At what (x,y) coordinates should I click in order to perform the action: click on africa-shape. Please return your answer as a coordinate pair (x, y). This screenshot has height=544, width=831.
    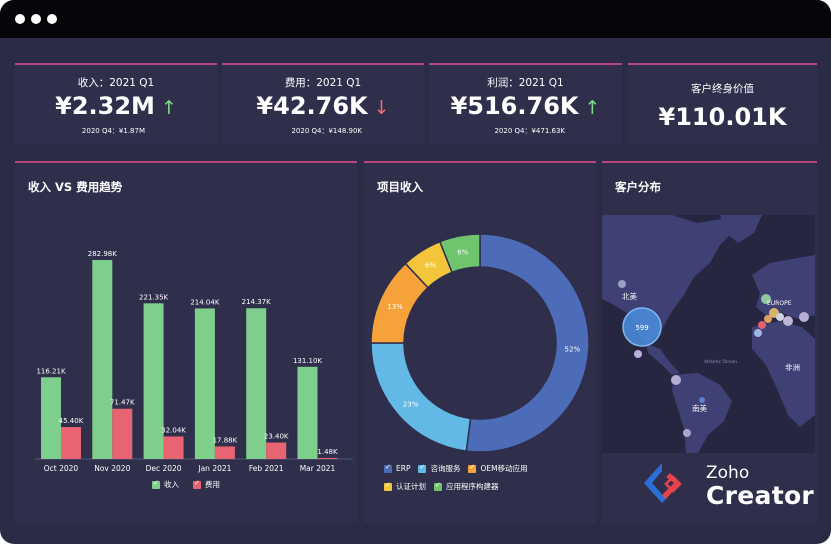
    Looking at the image, I should click on (783, 374).